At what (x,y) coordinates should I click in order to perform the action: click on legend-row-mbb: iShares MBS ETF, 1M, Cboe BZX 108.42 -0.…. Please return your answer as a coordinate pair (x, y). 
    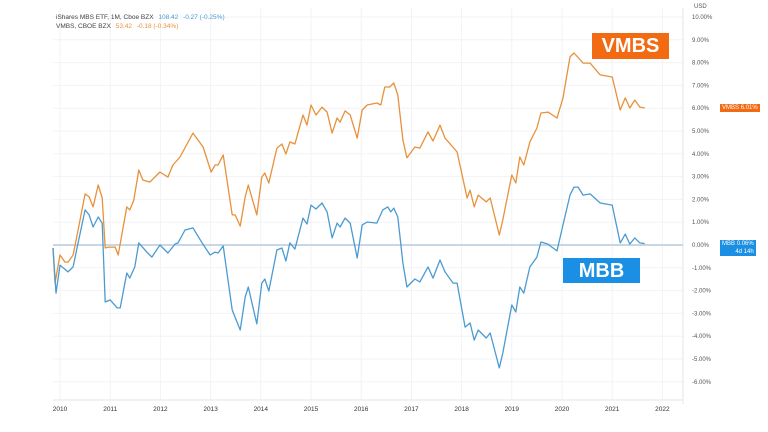
    Looking at the image, I should click on (142, 17).